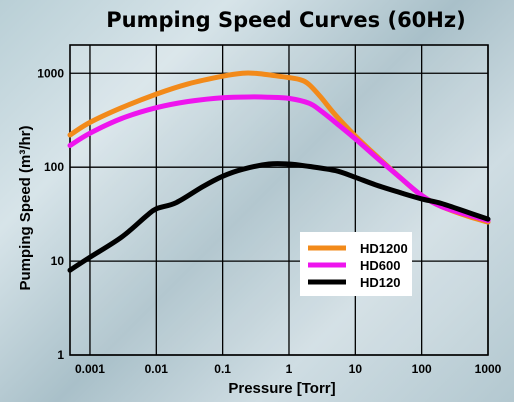 This screenshot has height=402, width=514. I want to click on x-axis-label: Pressure [Torr], so click(281, 388).